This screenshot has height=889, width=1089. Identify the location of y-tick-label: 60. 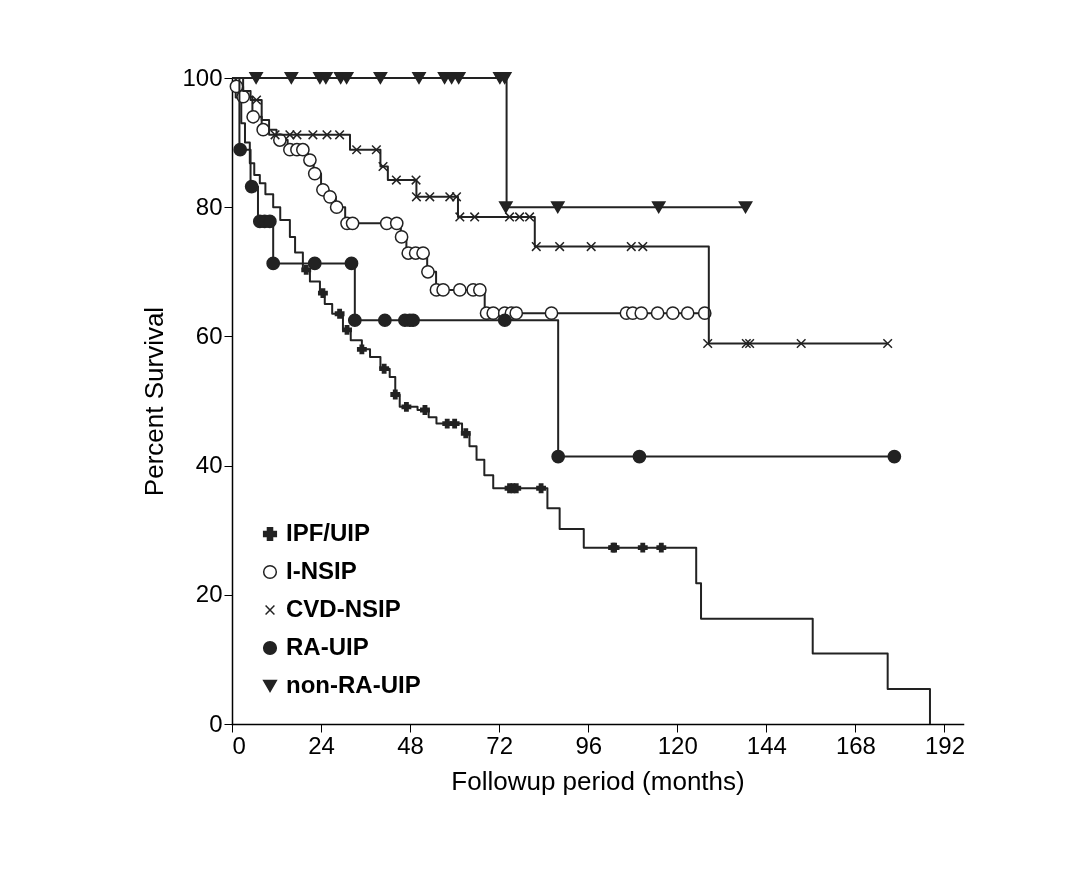
(209, 335).